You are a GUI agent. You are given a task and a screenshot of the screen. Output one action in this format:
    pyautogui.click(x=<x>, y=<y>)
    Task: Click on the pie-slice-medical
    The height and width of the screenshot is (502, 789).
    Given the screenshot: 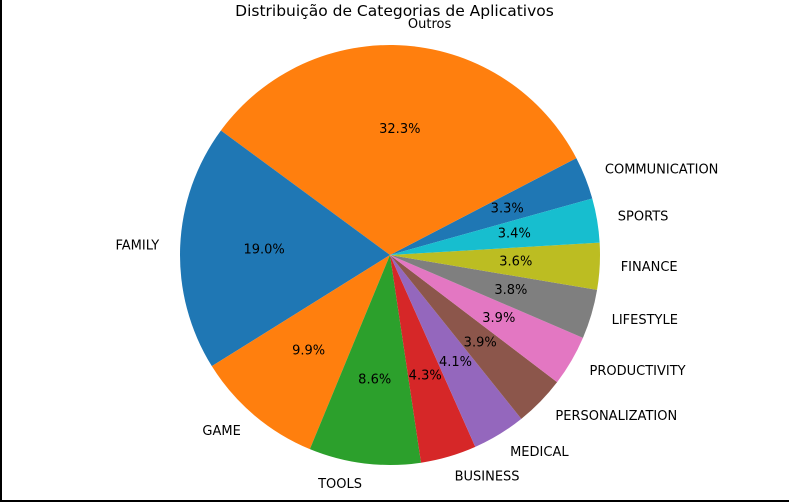 What is the action you would take?
    pyautogui.click(x=456, y=351)
    